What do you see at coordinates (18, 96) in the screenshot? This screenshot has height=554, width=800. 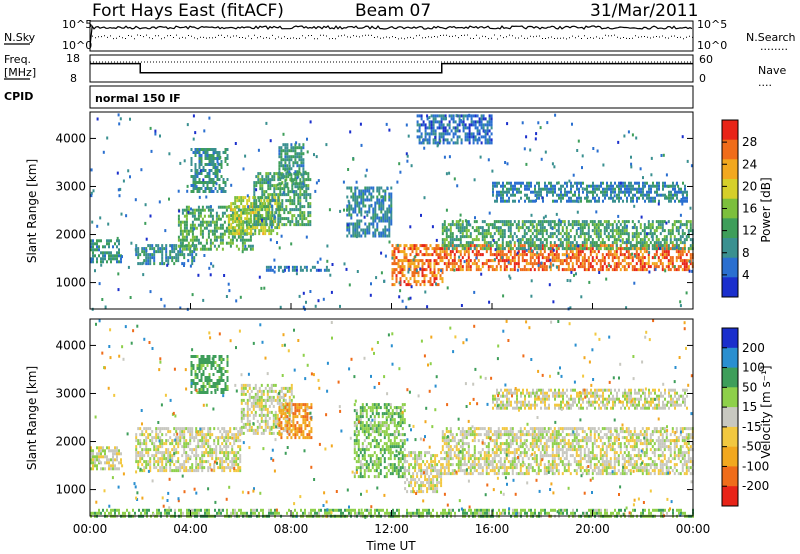 I see `cpid-label: CPID` at bounding box center [18, 96].